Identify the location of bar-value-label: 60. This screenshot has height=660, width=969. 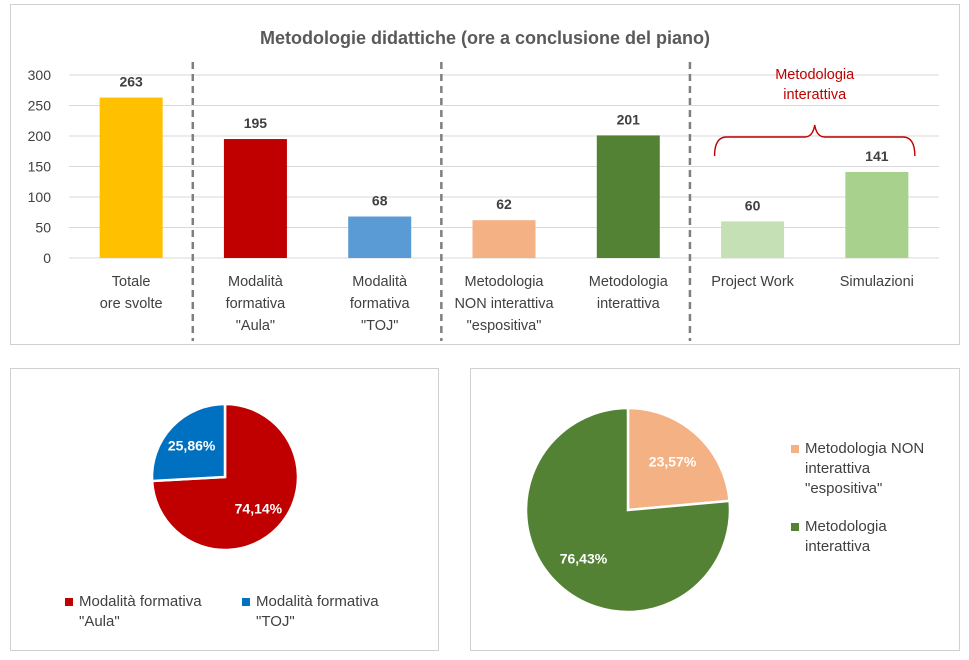
(753, 205).